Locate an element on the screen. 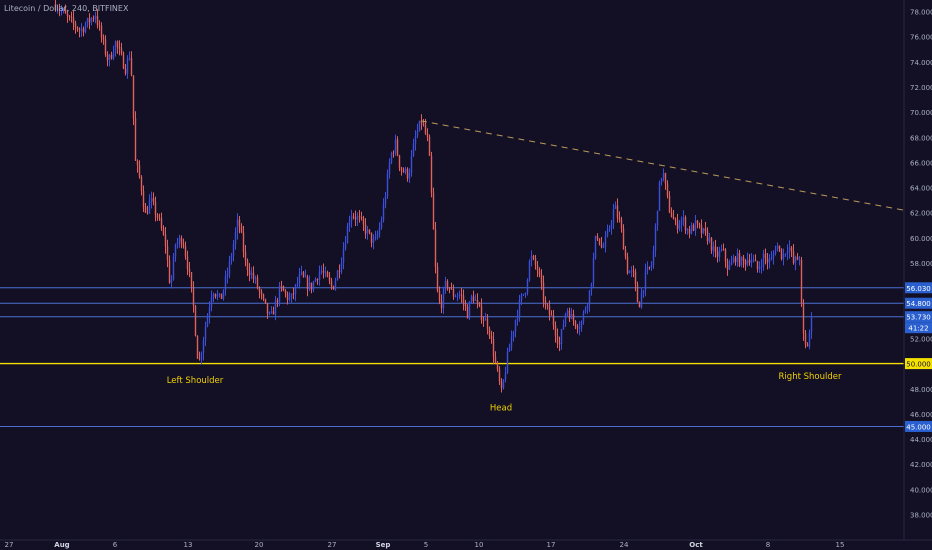 The width and height of the screenshot is (932, 550). y-tick-label: 46.000 is located at coordinates (921, 415).